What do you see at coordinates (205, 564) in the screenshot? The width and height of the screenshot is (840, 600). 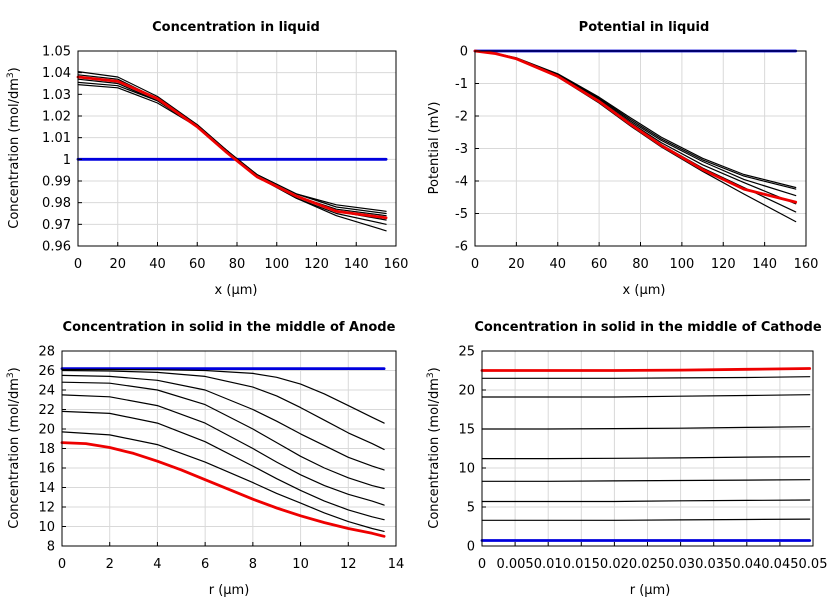 I see `x-tick-label: 6` at bounding box center [205, 564].